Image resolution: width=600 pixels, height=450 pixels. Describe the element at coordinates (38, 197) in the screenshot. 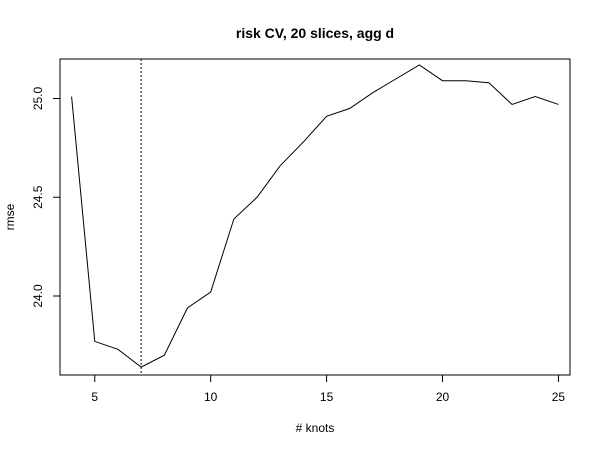

I see `y-tick-label: 24.5` at that location.